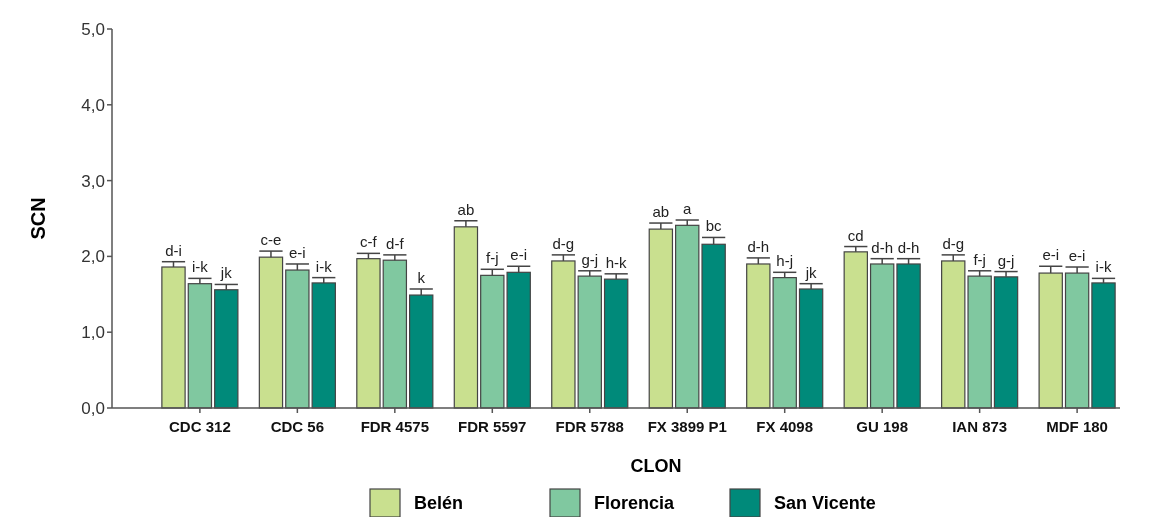 The width and height of the screenshot is (1155, 517). What do you see at coordinates (785, 426) in the screenshot?
I see `x-tick-label: FX 4098` at bounding box center [785, 426].